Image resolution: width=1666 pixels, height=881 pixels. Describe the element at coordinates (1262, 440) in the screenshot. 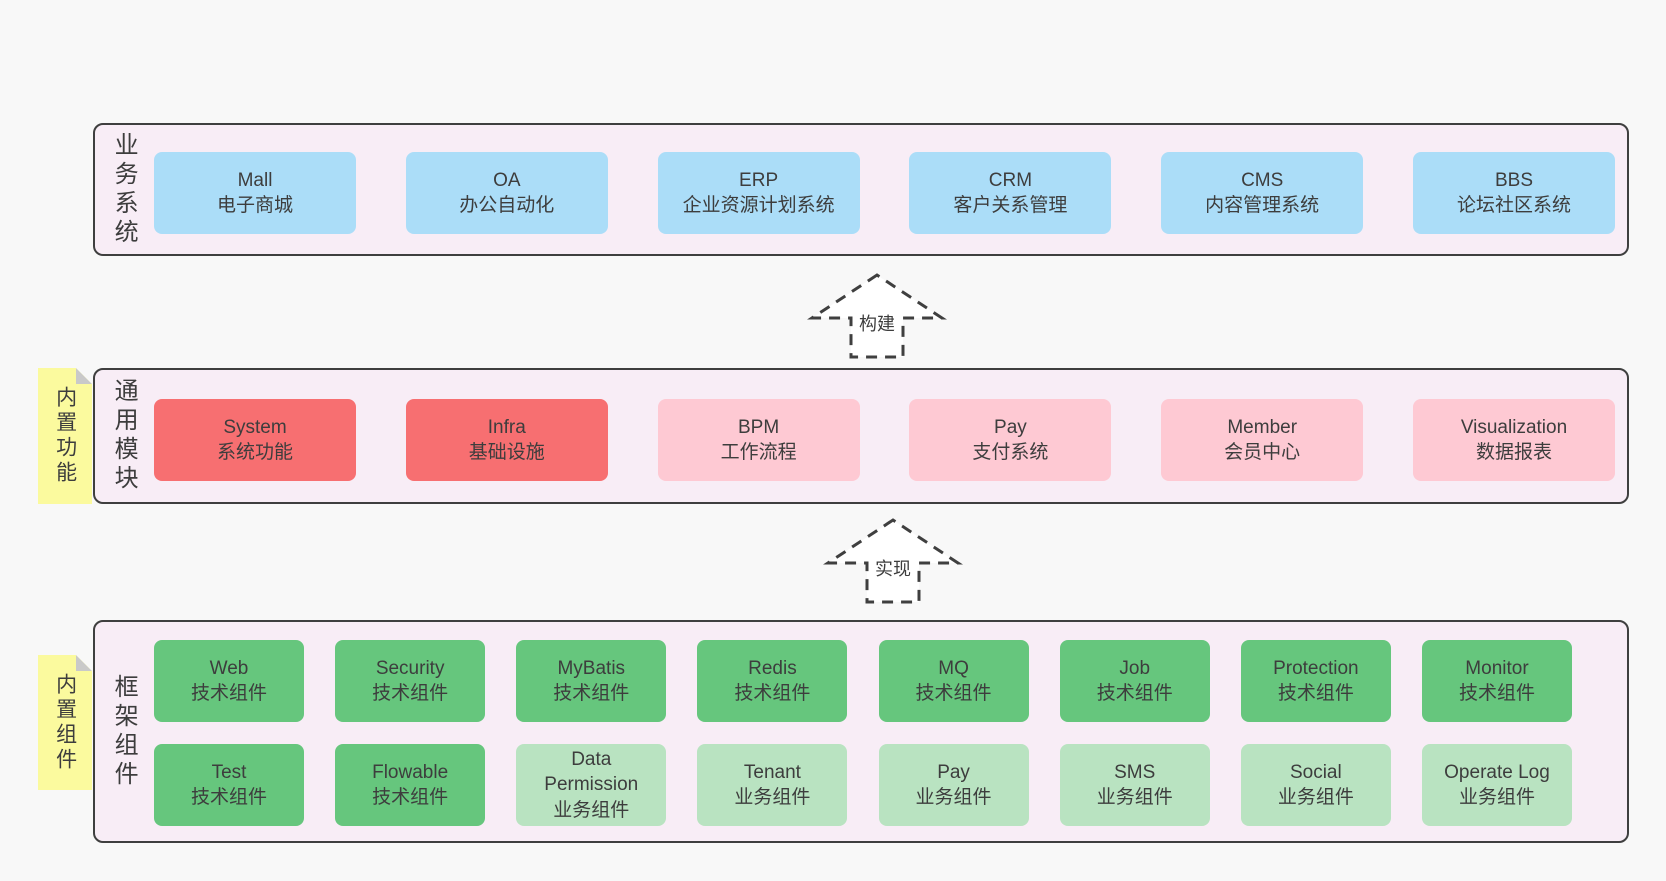

I see `box-member: Member 会员中心` at that location.